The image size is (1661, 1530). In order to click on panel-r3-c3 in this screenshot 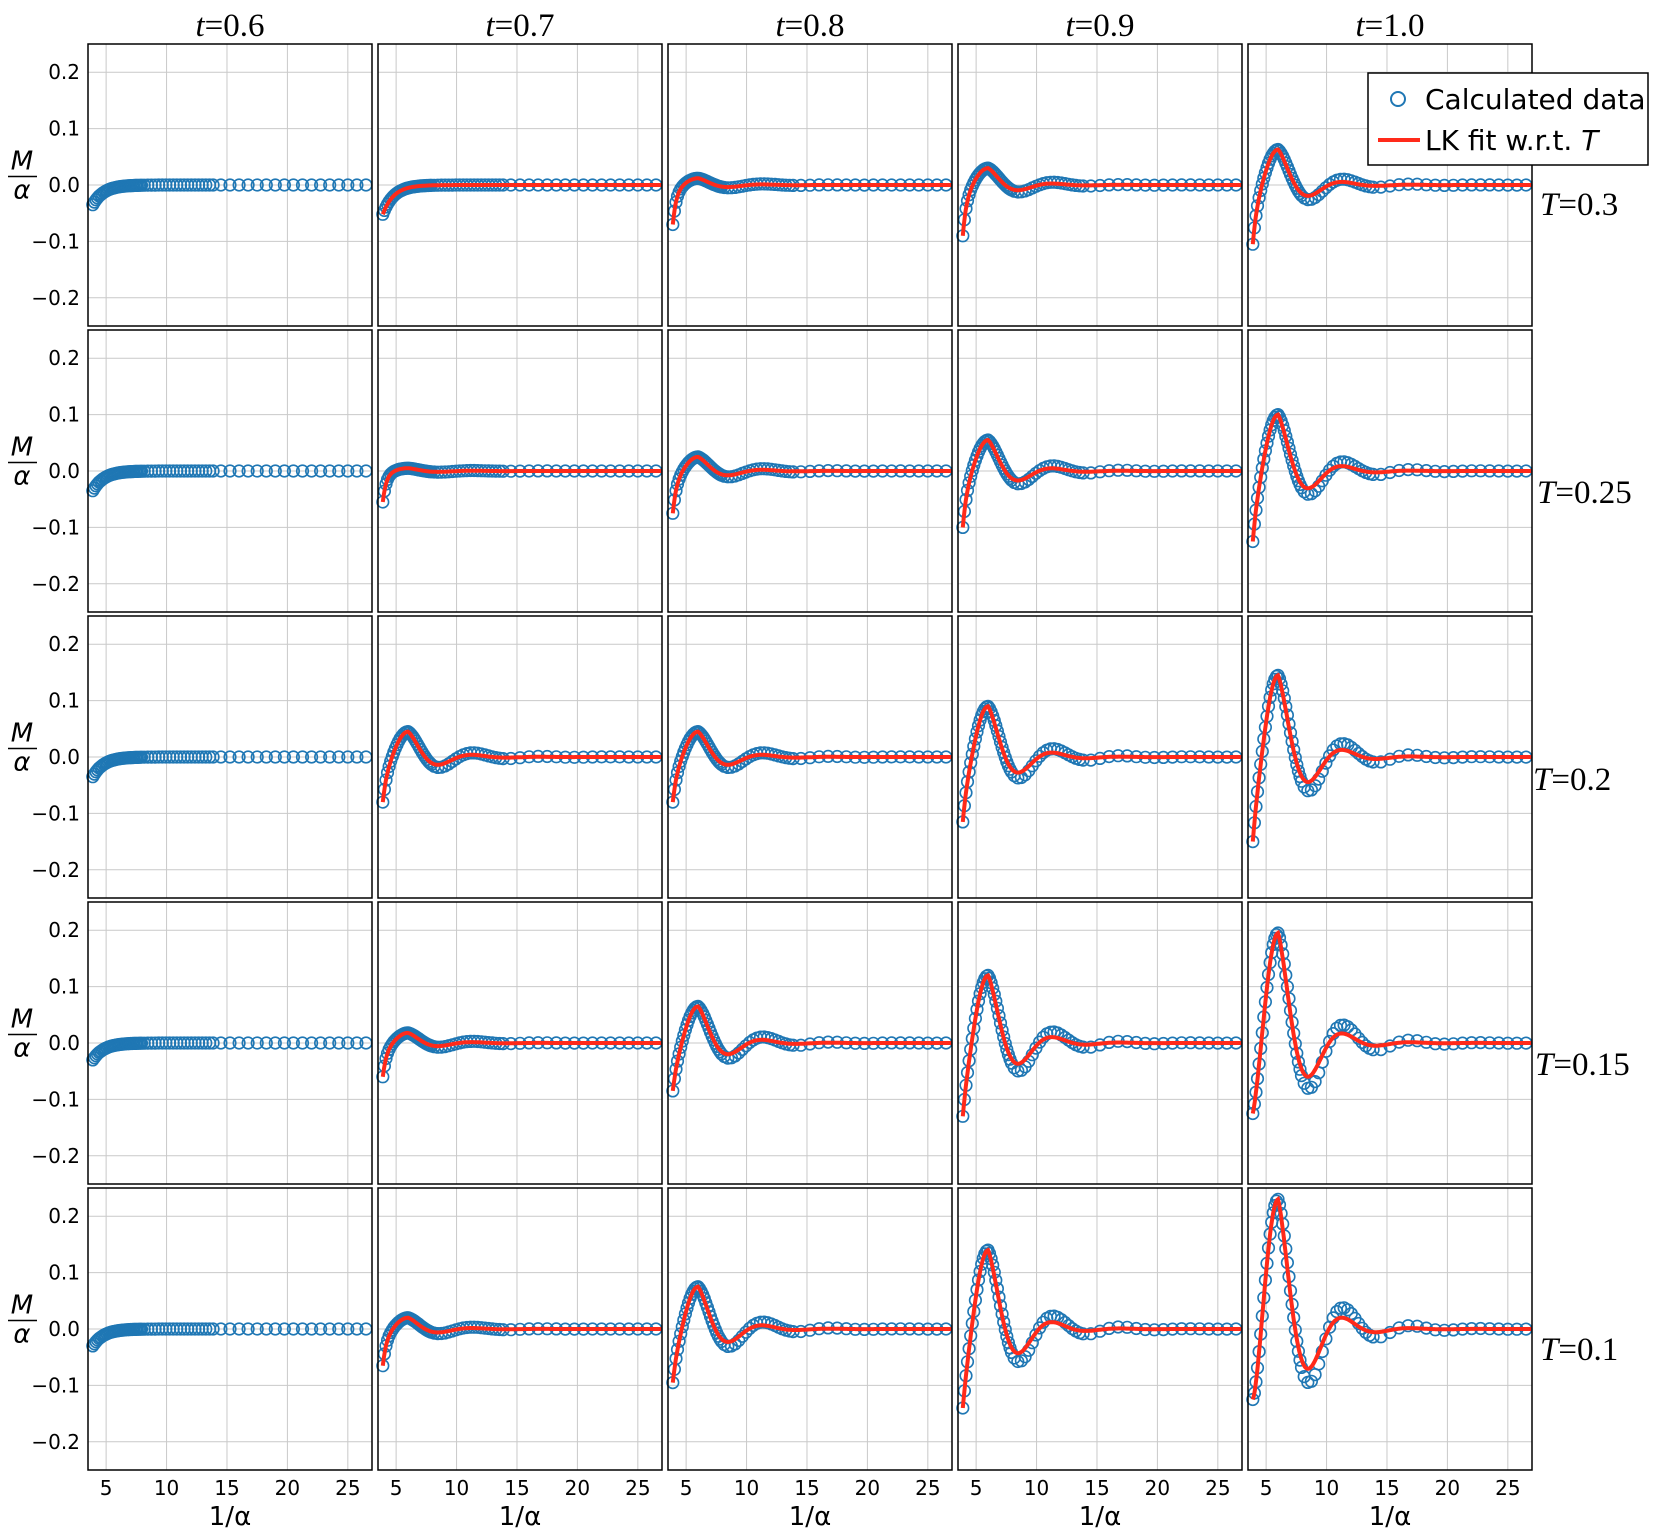, I will do `click(809, 757)`.